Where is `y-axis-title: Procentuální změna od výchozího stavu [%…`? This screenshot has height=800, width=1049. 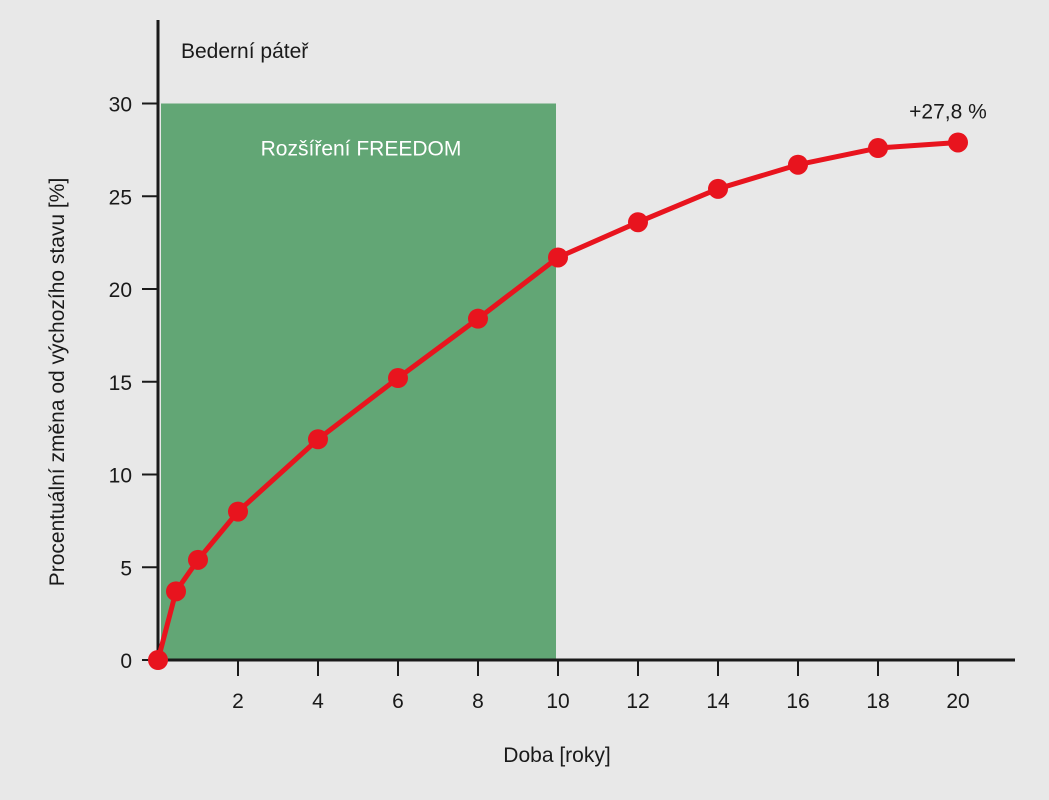 y-axis-title: Procentuální změna od výchozího stavu [%… is located at coordinates (57, 382).